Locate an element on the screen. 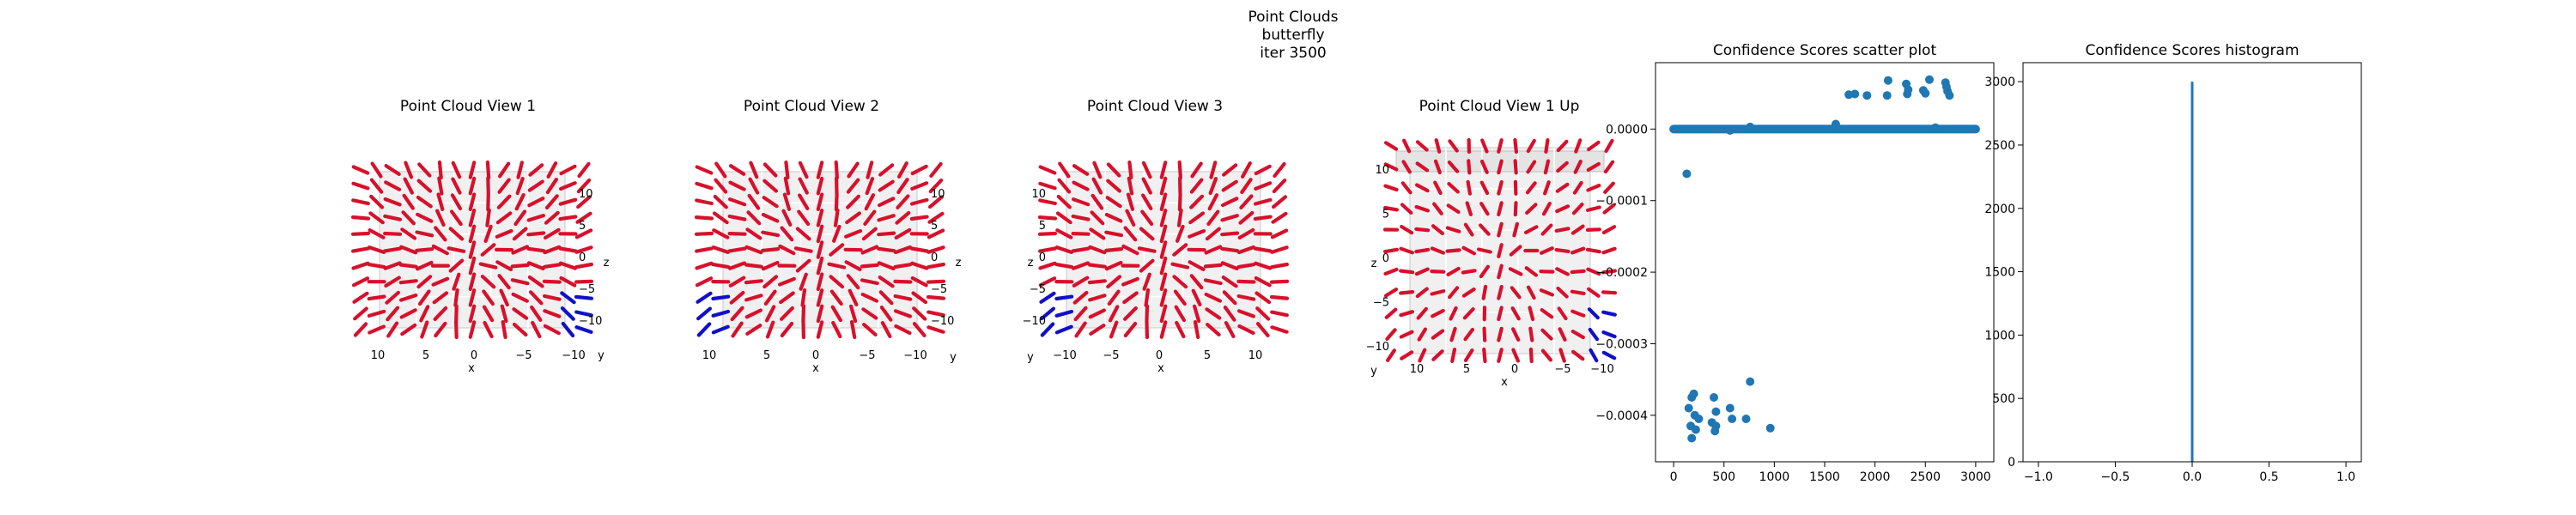 The width and height of the screenshot is (2576, 515). view-title: Point Cloud View 2 is located at coordinates (812, 106).